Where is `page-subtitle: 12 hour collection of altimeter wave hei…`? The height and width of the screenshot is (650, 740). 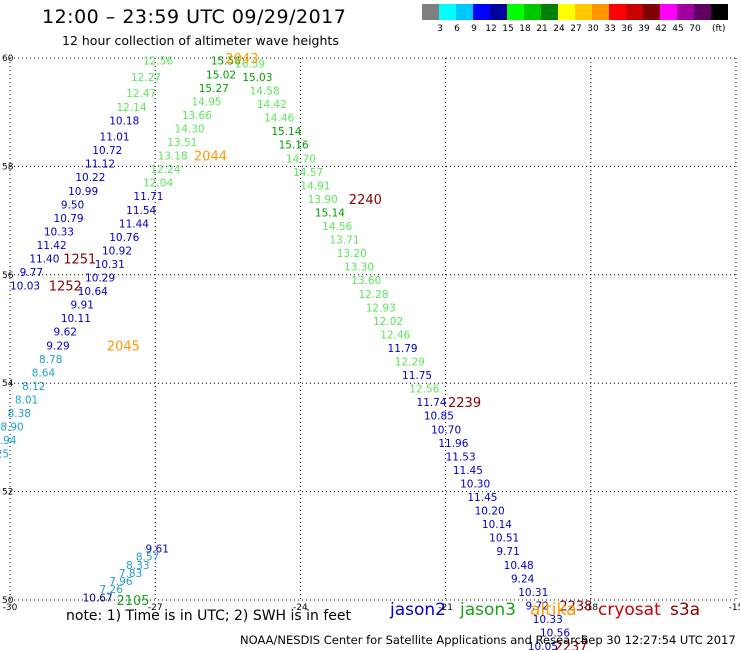 page-subtitle: 12 hour collection of altimeter wave hei… is located at coordinates (200, 40).